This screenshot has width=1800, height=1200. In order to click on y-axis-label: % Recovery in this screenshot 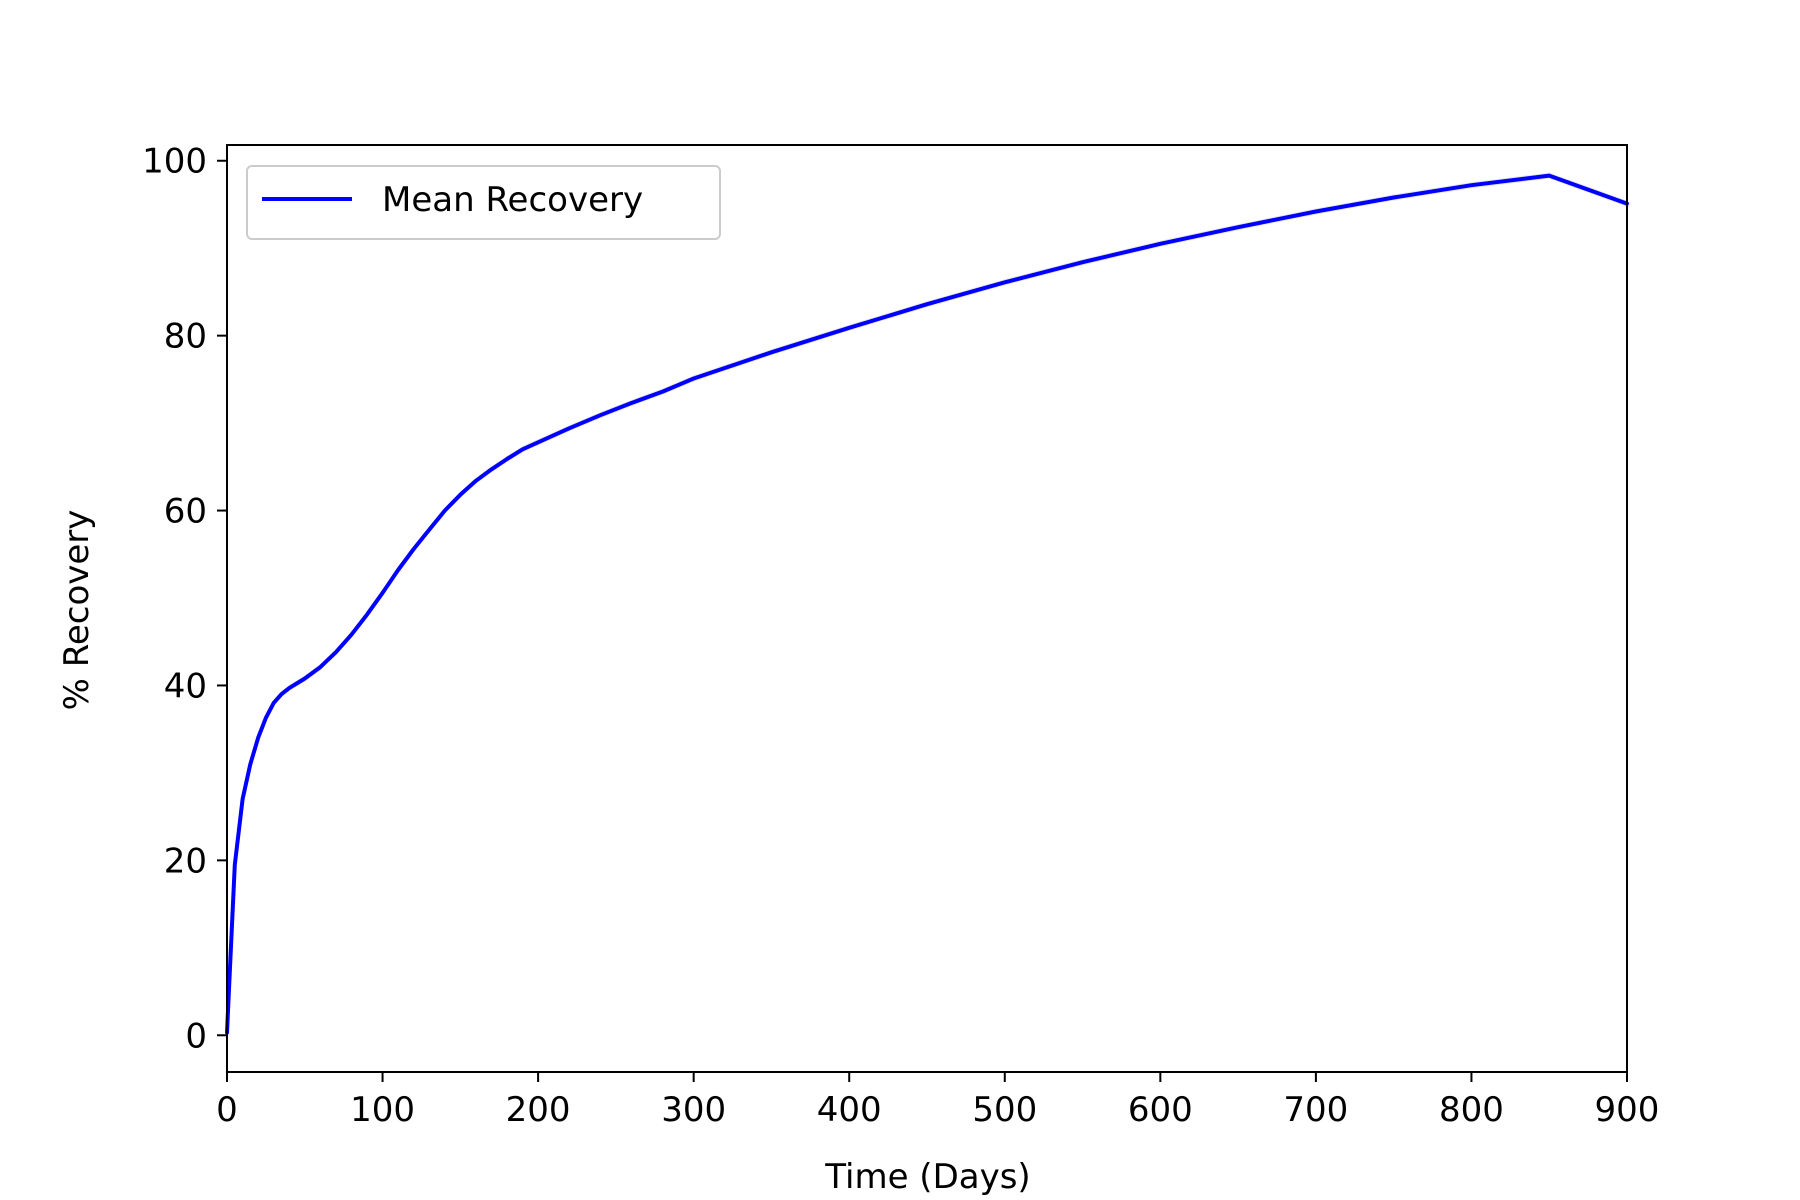, I will do `click(77, 610)`.